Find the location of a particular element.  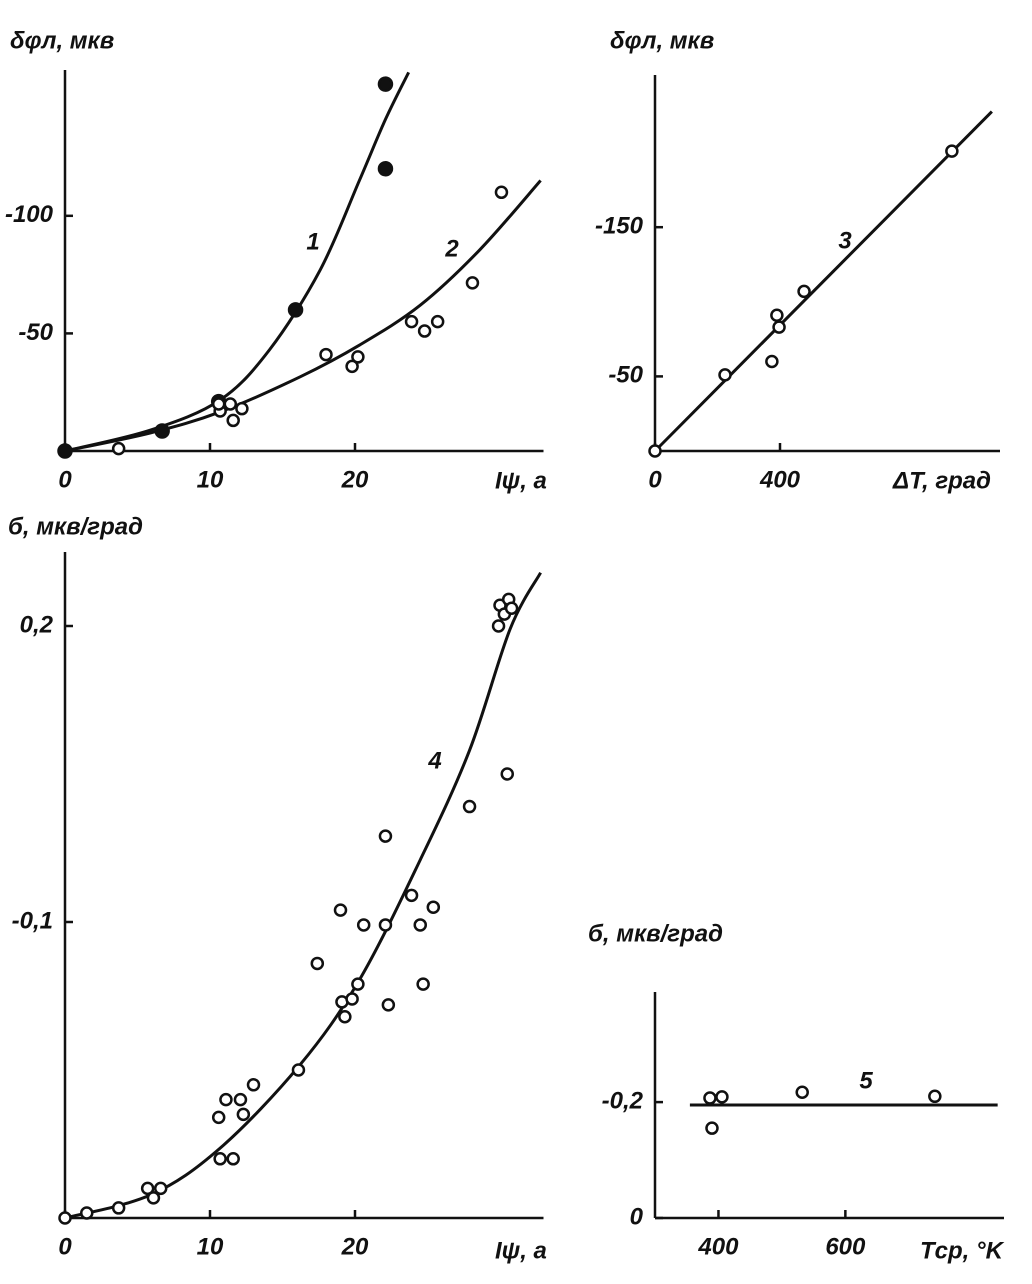

curve-label: 1 is located at coordinates (312, 241).